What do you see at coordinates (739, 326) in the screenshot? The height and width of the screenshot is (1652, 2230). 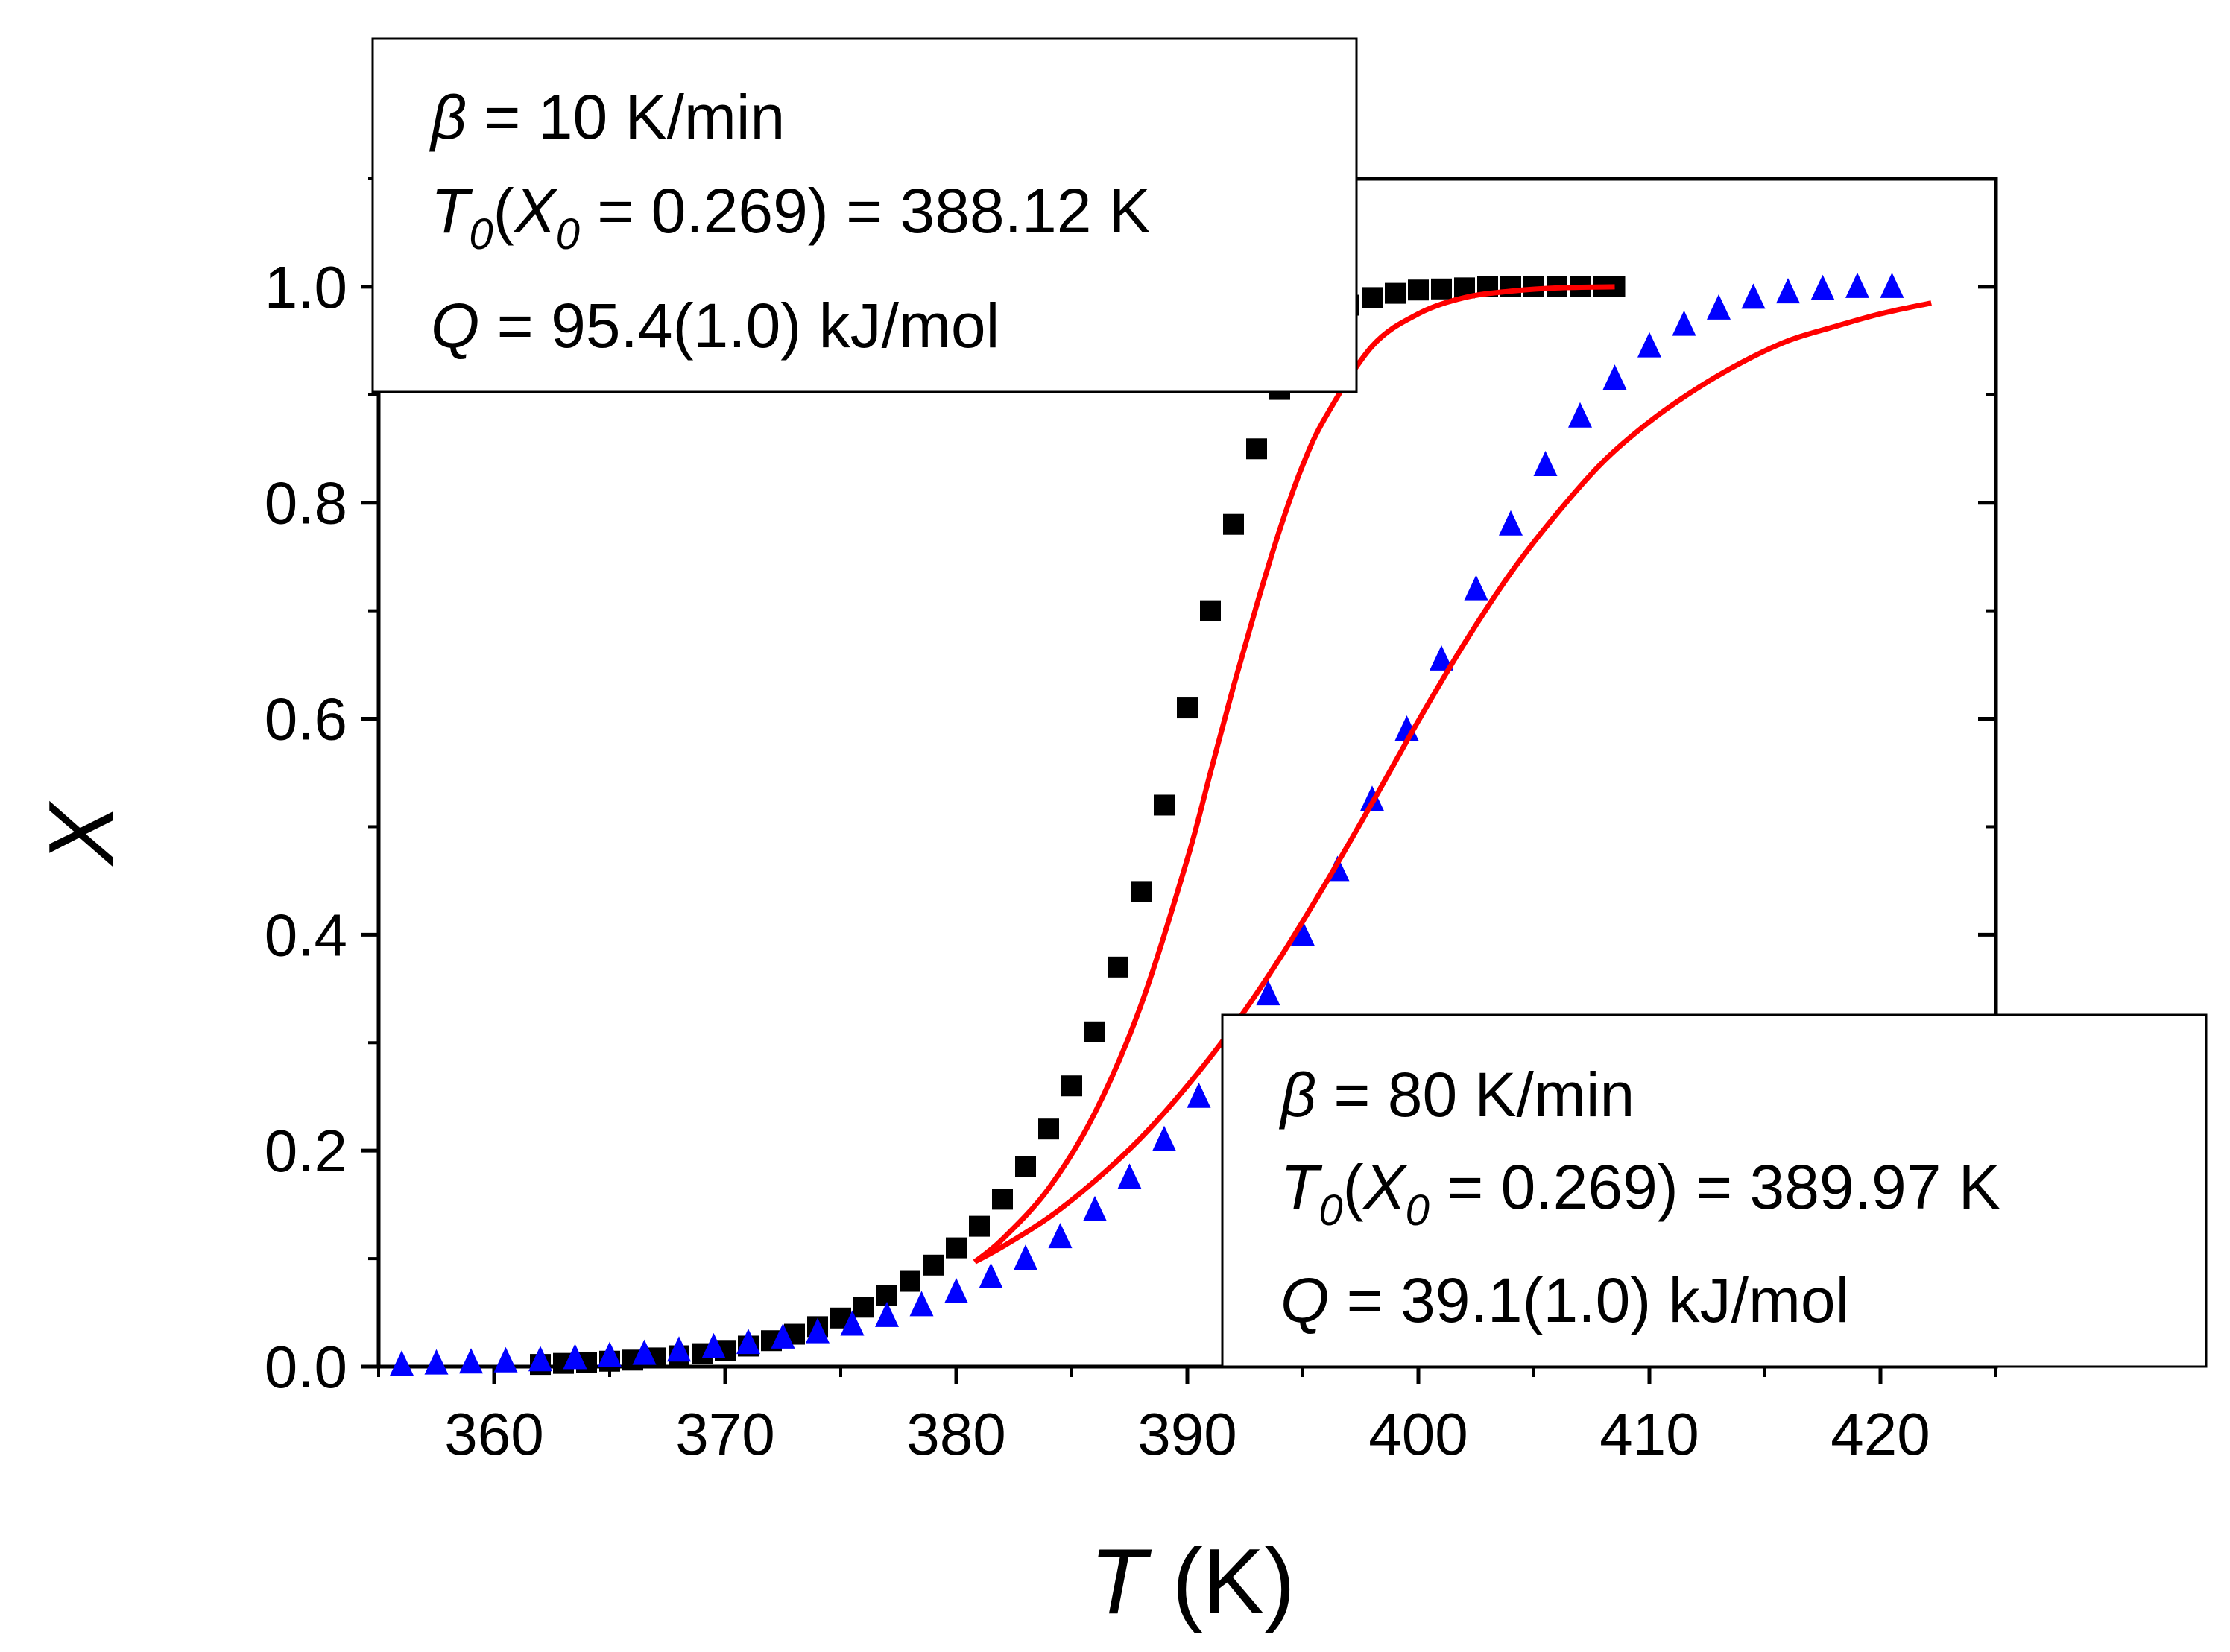 I see `q-value: = 95.4(1.0) kJ/mol` at bounding box center [739, 326].